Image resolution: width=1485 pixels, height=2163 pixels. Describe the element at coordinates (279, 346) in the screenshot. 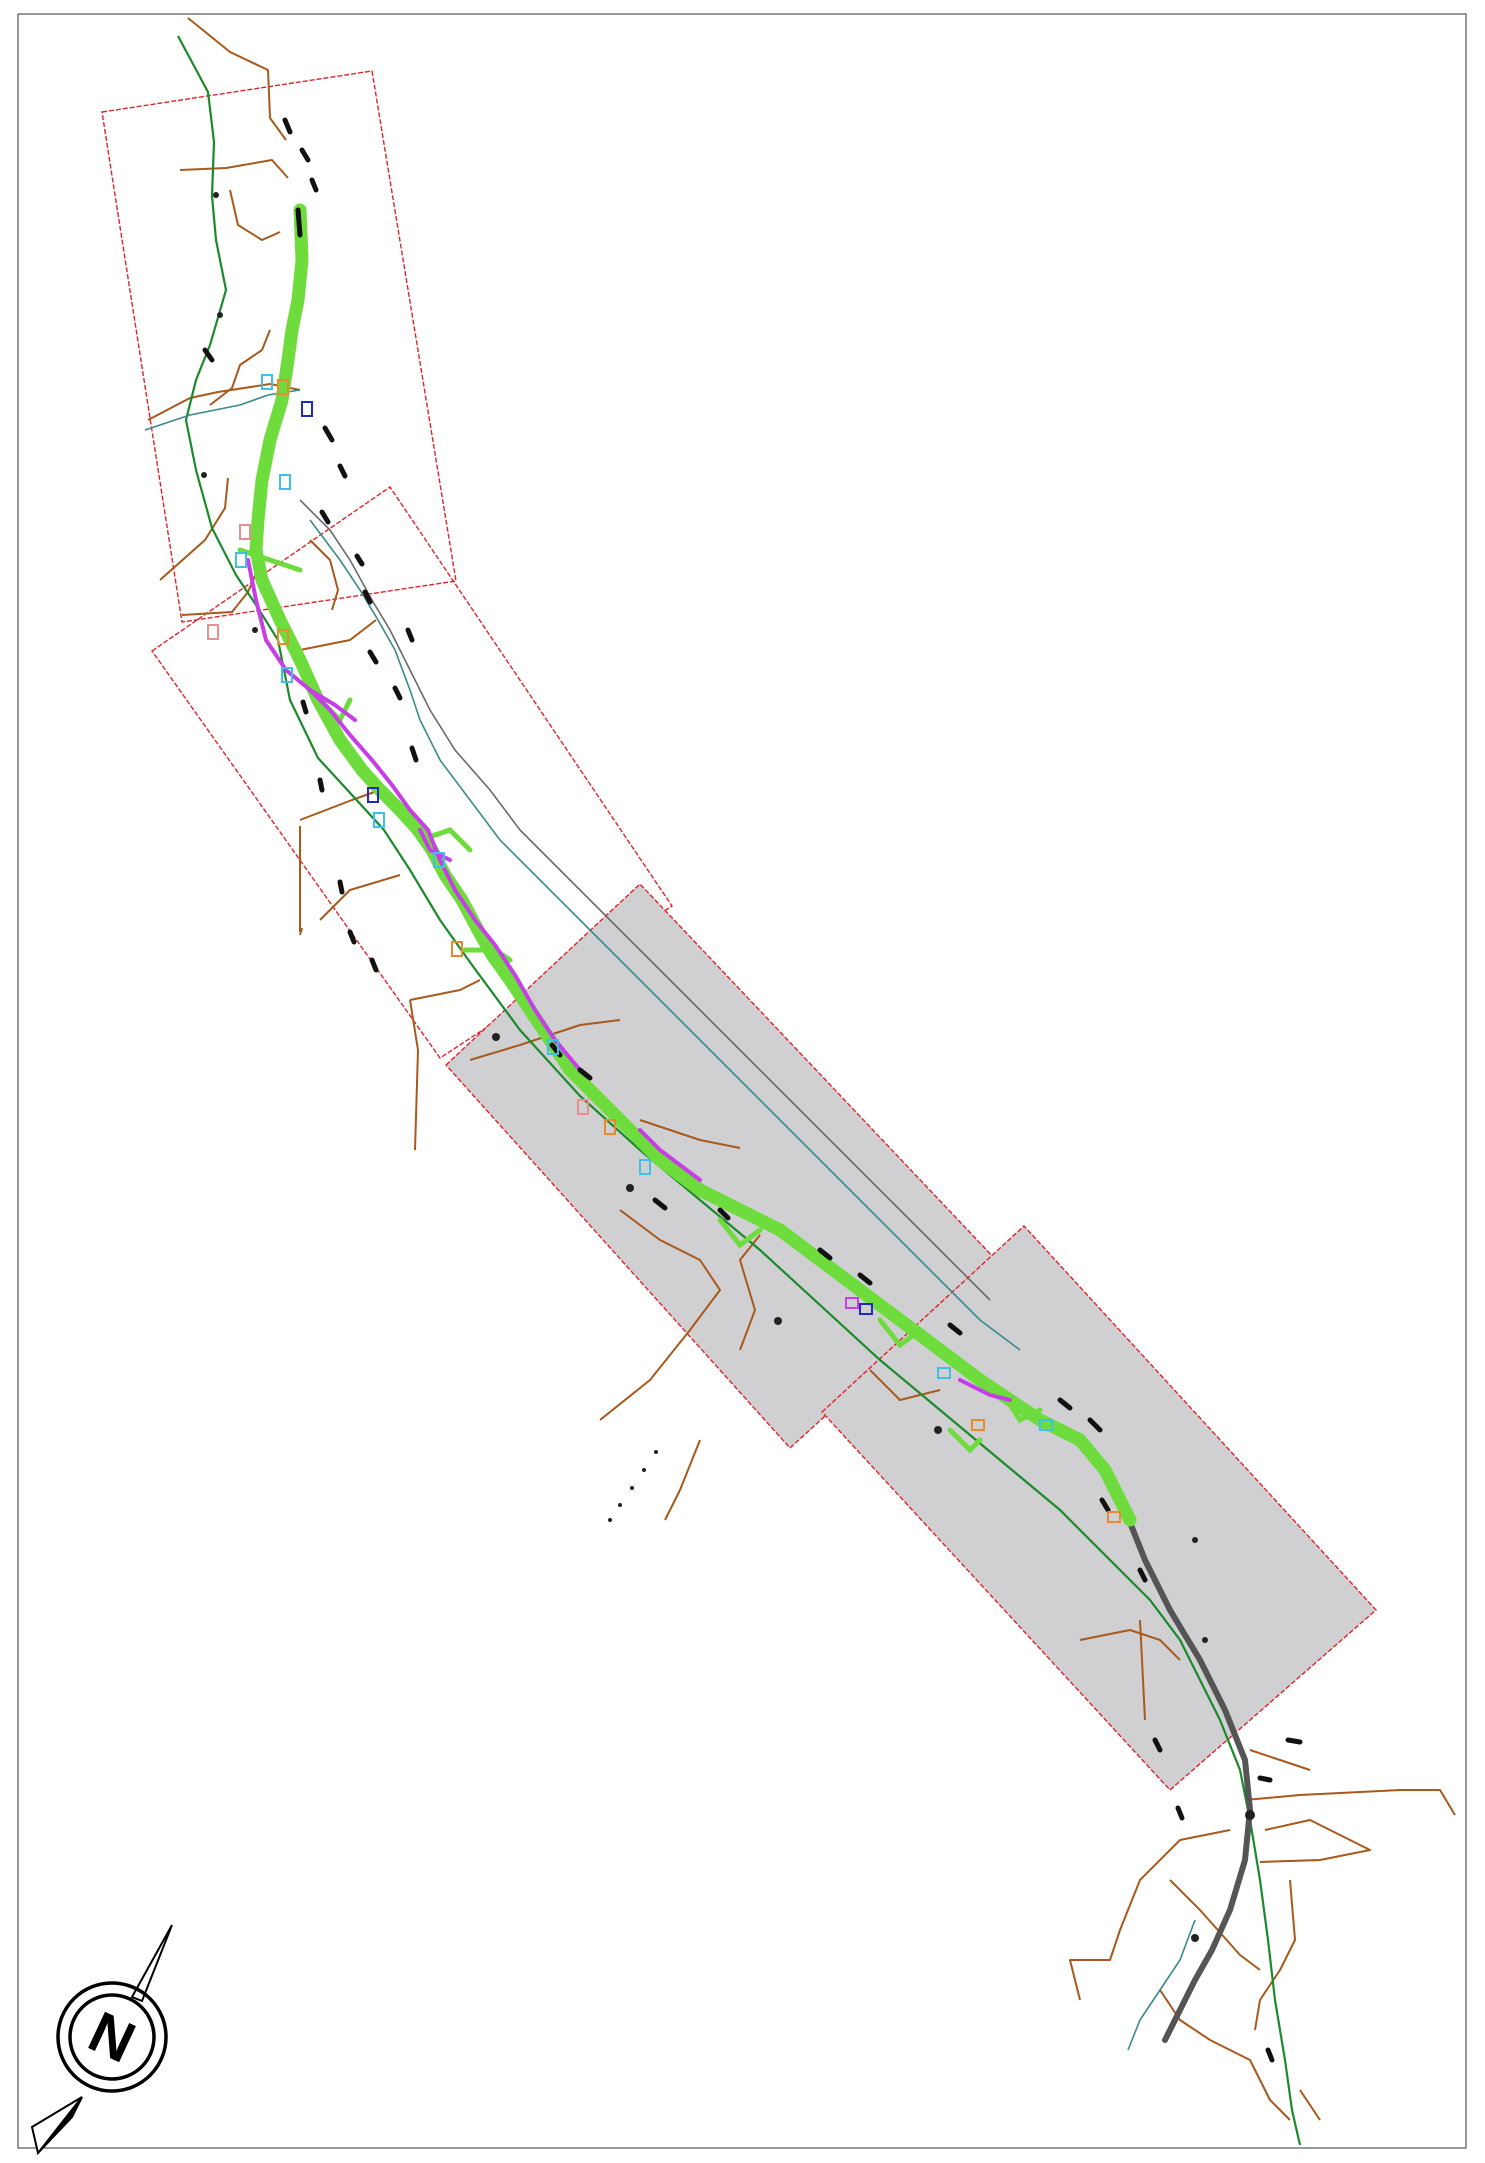

I see `sheet-1-outline` at that location.